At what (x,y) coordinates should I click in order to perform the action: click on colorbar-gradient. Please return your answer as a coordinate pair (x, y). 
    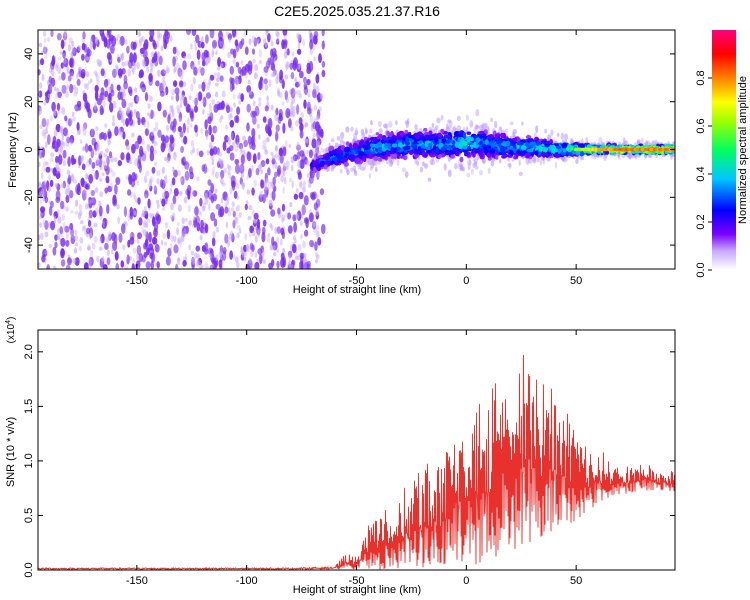
    Looking at the image, I should click on (724, 150).